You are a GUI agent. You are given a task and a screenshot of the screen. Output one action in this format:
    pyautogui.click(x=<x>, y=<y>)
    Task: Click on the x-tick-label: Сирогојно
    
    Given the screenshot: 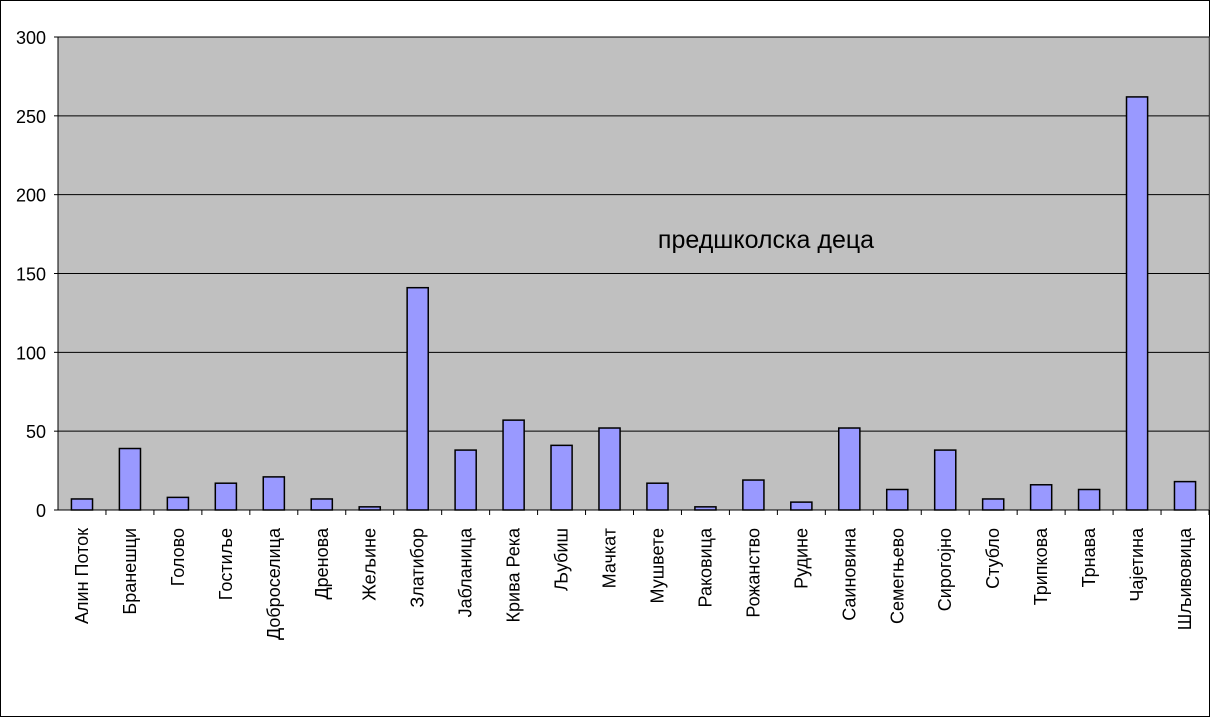 What is the action you would take?
    pyautogui.click(x=945, y=569)
    